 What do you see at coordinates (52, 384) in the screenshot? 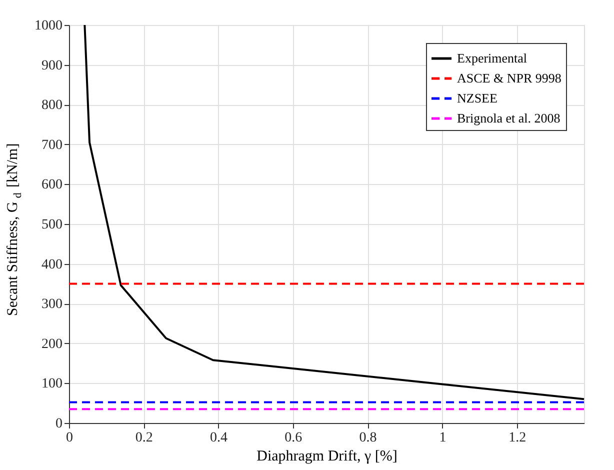
I see `y-tick-label: 100` at bounding box center [52, 384].